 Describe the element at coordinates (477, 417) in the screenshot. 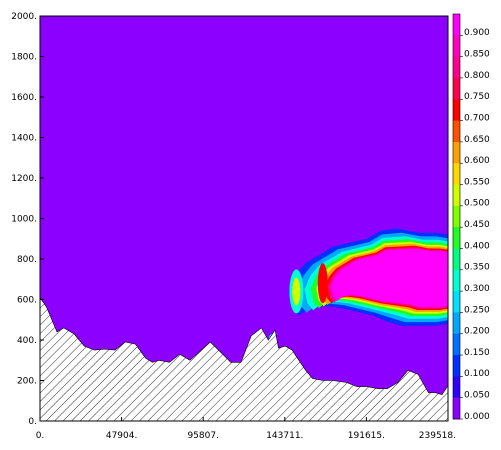

I see `colorbar-label: 0.000` at that location.